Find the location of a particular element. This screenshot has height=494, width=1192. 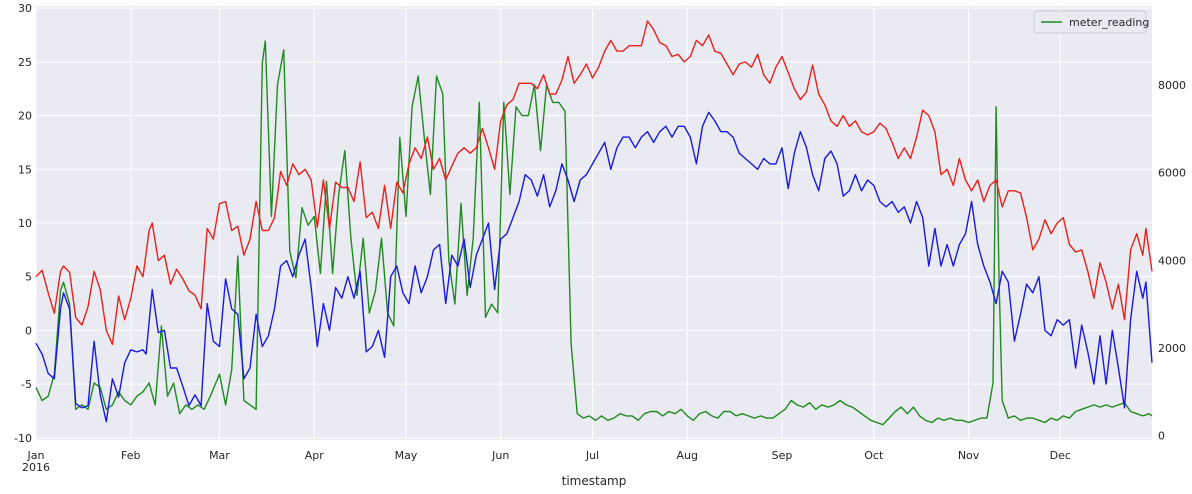

x-tick-label: Sep is located at coordinates (782, 455).